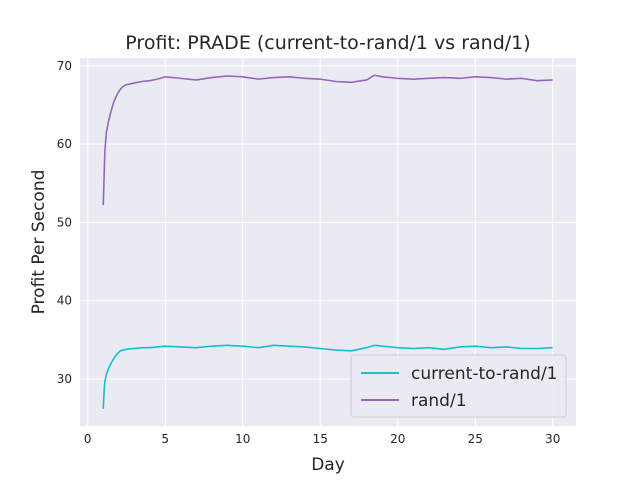 The height and width of the screenshot is (480, 640). Describe the element at coordinates (64, 379) in the screenshot. I see `y-tick-label: 30` at that location.